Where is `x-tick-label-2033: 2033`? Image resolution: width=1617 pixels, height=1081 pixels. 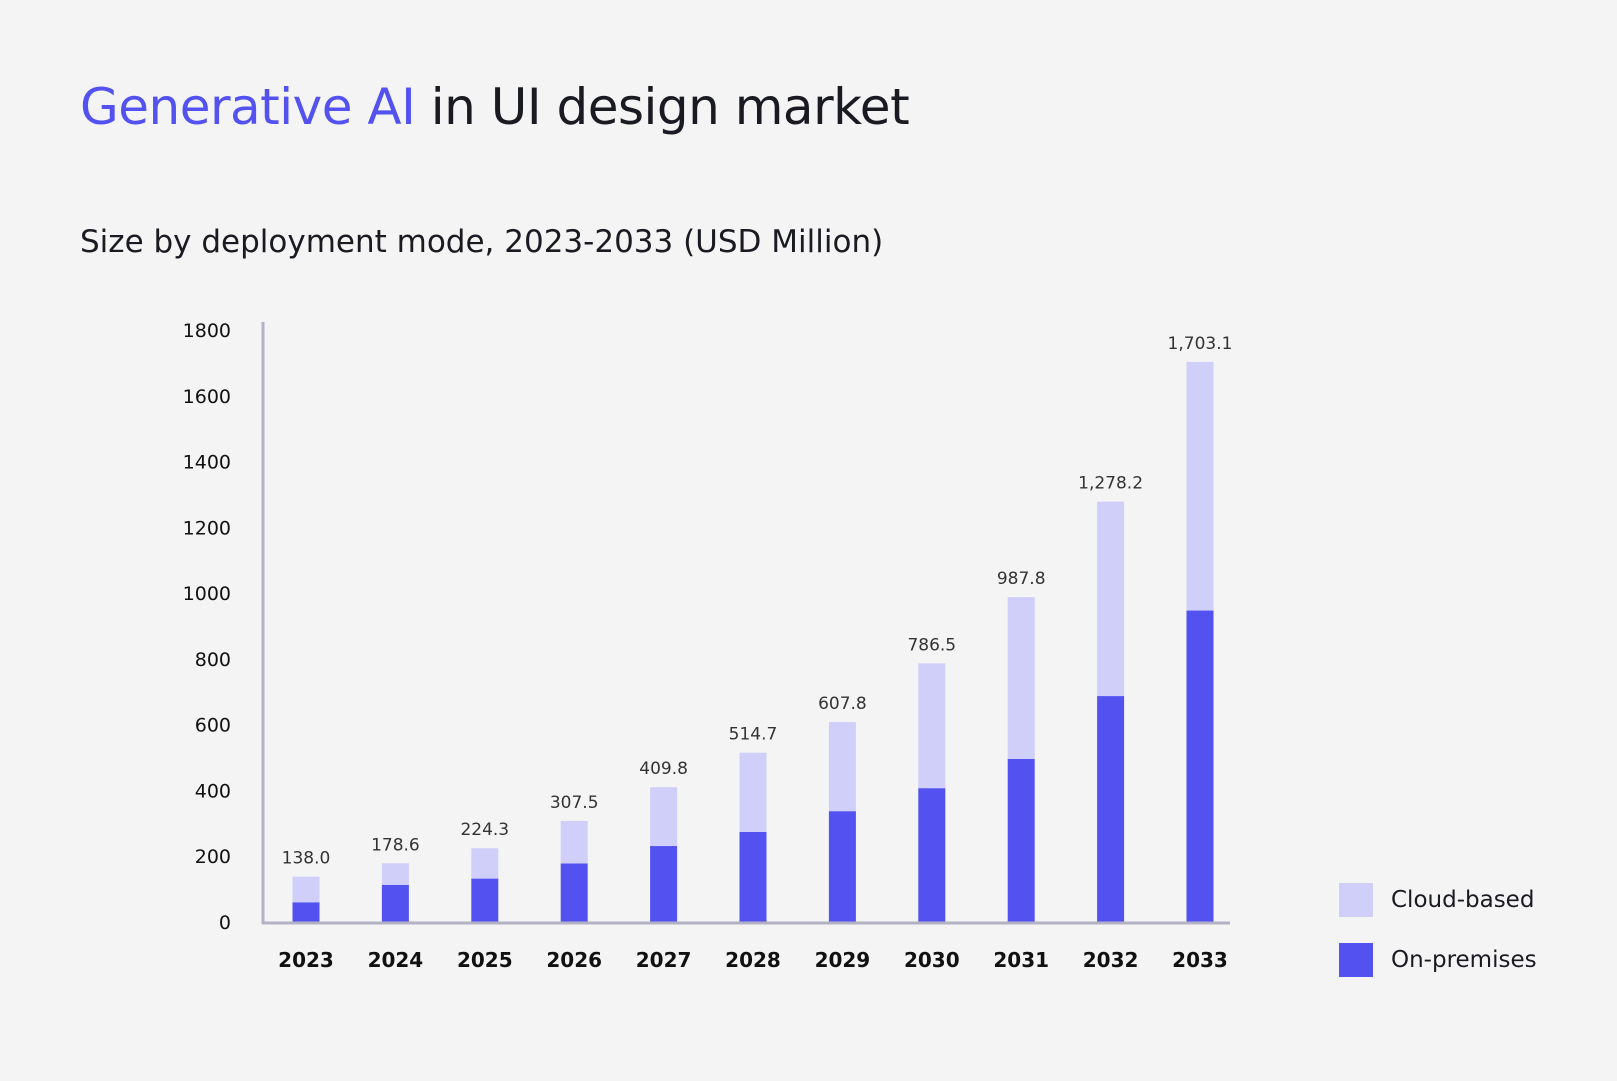
x-tick-label-2033: 2033 is located at coordinates (1200, 960).